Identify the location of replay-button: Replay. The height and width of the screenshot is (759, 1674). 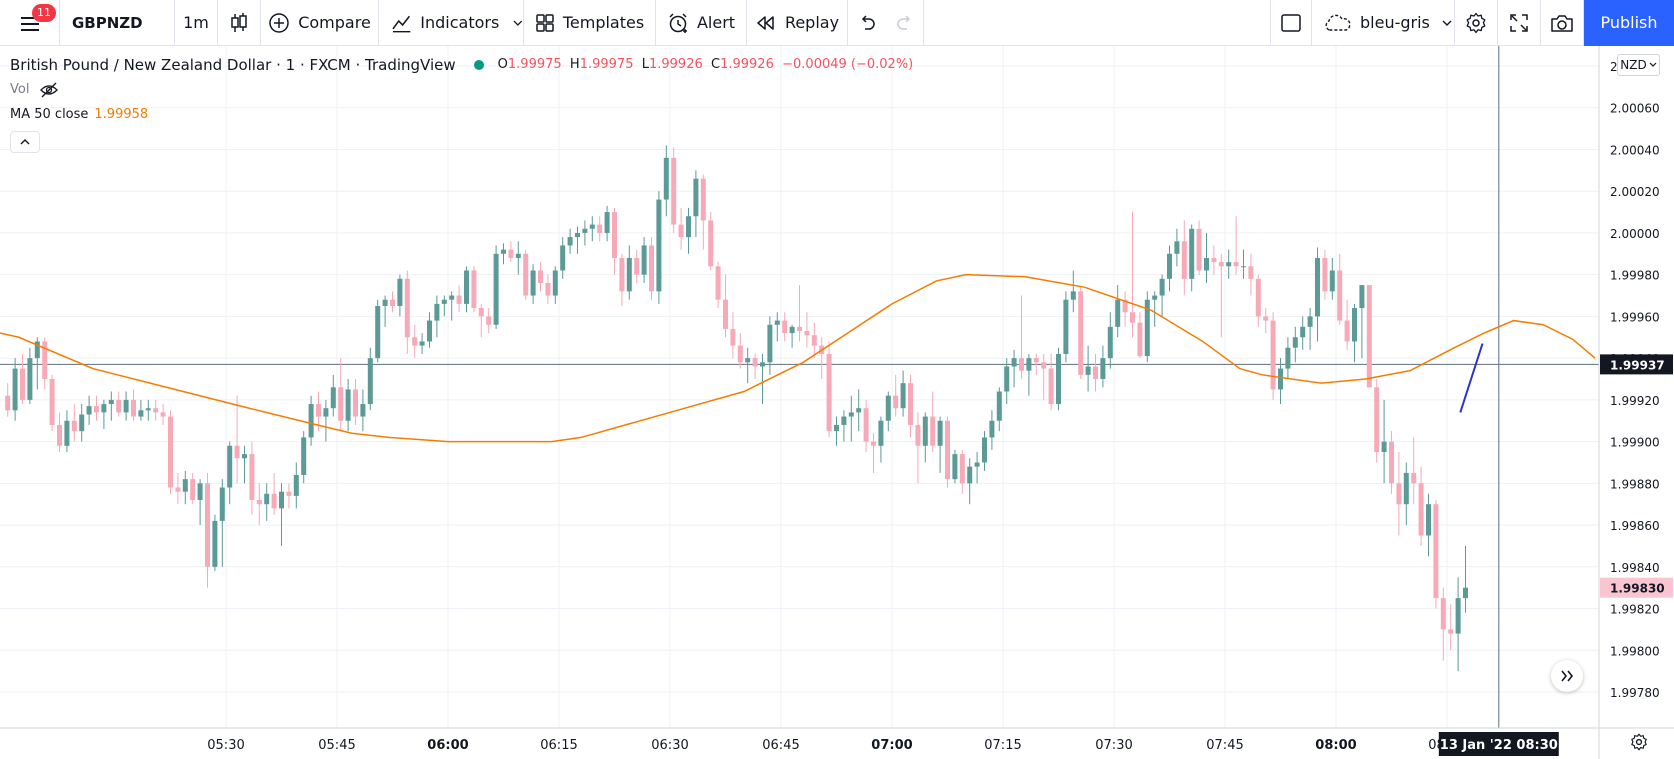
(797, 23).